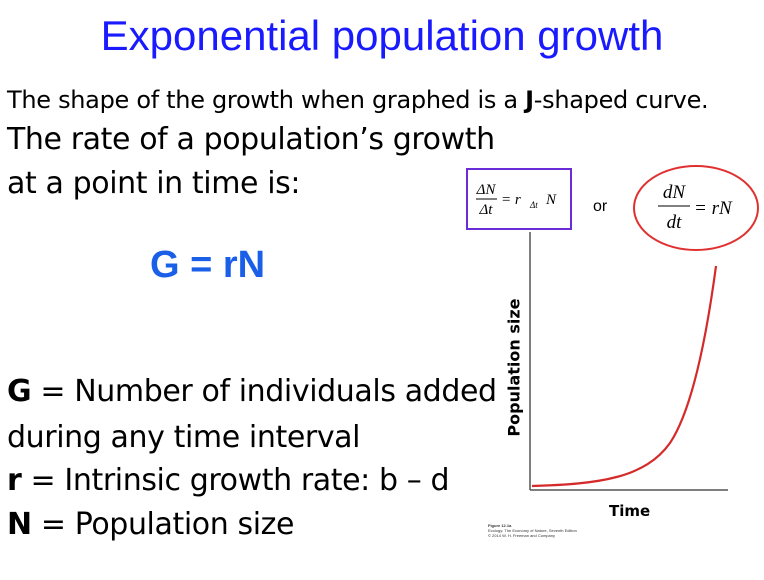 The image size is (764, 580). I want to click on j-curve-graph, so click(628, 361).